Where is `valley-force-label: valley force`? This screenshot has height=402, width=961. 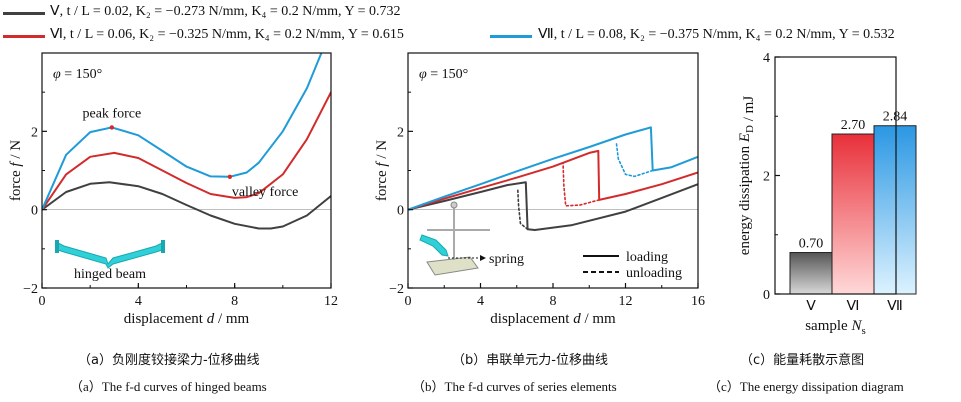 valley-force-label: valley force is located at coordinates (265, 192).